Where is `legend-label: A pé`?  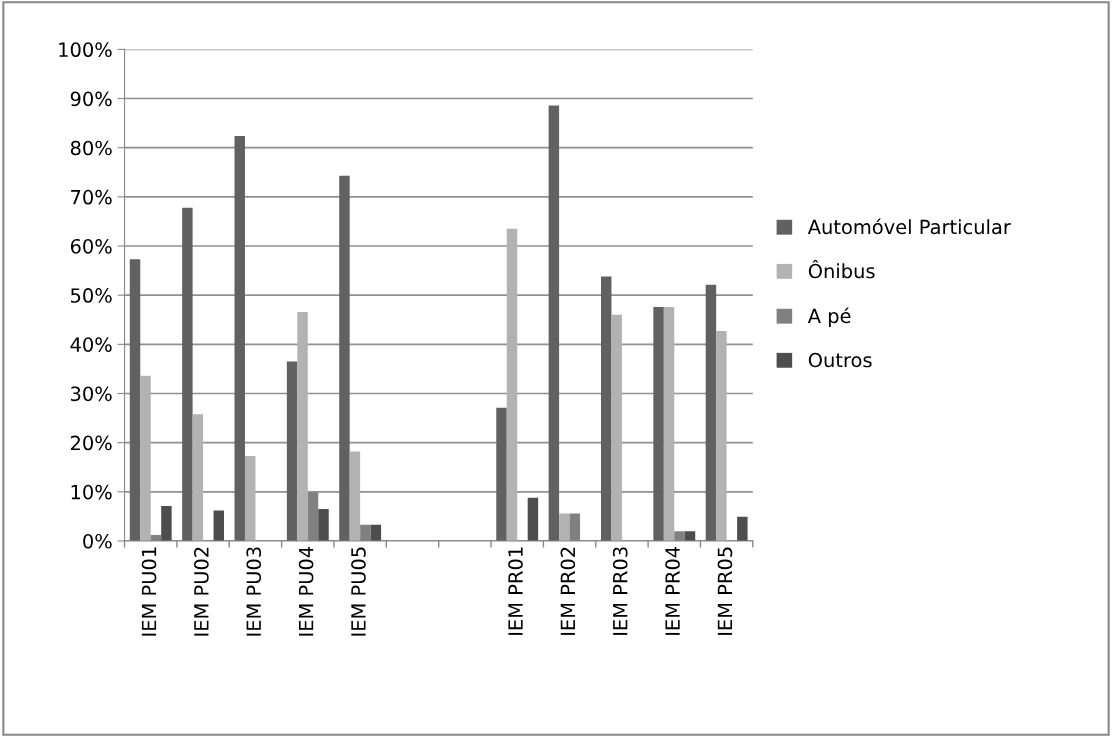 legend-label: A pé is located at coordinates (829, 317).